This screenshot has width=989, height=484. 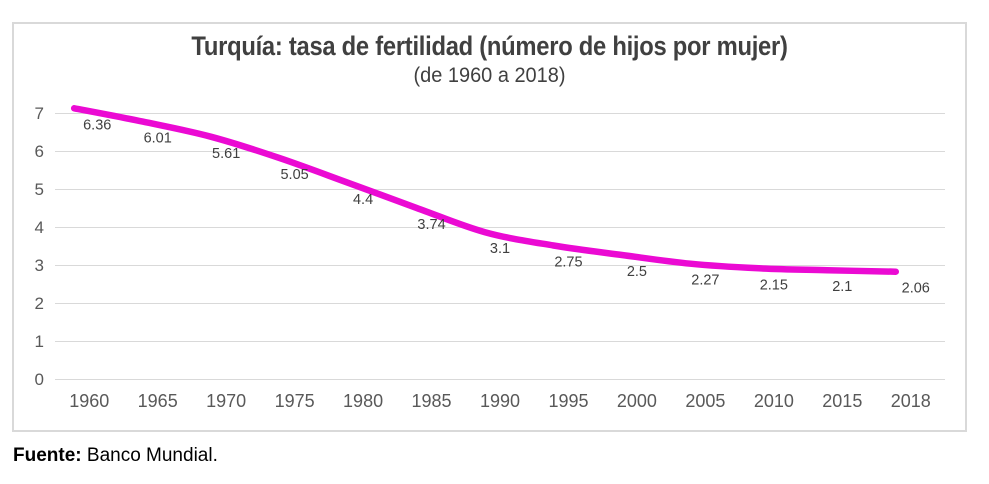 What do you see at coordinates (39, 113) in the screenshot?
I see `y-axis-tick-label: 7` at bounding box center [39, 113].